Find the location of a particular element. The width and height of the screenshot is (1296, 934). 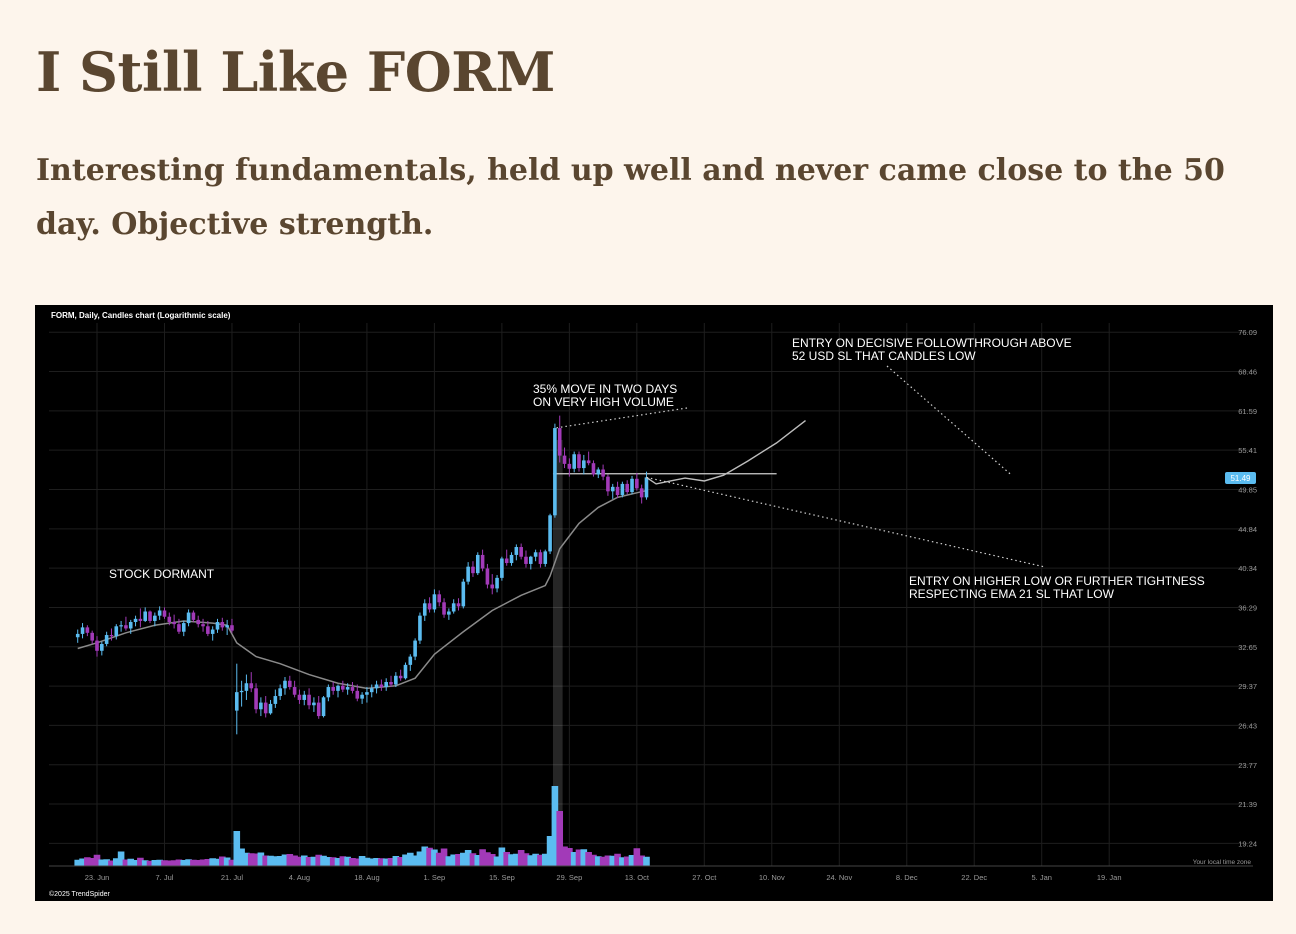

annotation-35pct-move-line-0: 35% MOVE IN TWO DAYS is located at coordinates (605, 389).